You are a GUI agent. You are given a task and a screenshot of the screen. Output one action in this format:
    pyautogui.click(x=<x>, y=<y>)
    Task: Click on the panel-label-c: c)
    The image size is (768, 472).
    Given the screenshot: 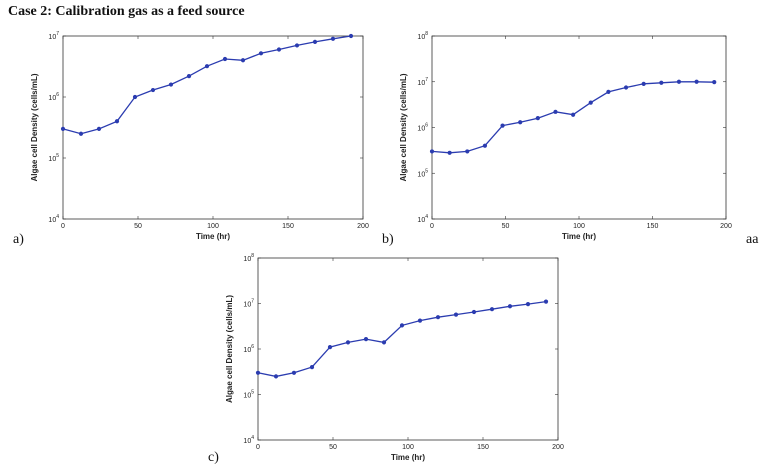 What is the action you would take?
    pyautogui.click(x=213, y=457)
    